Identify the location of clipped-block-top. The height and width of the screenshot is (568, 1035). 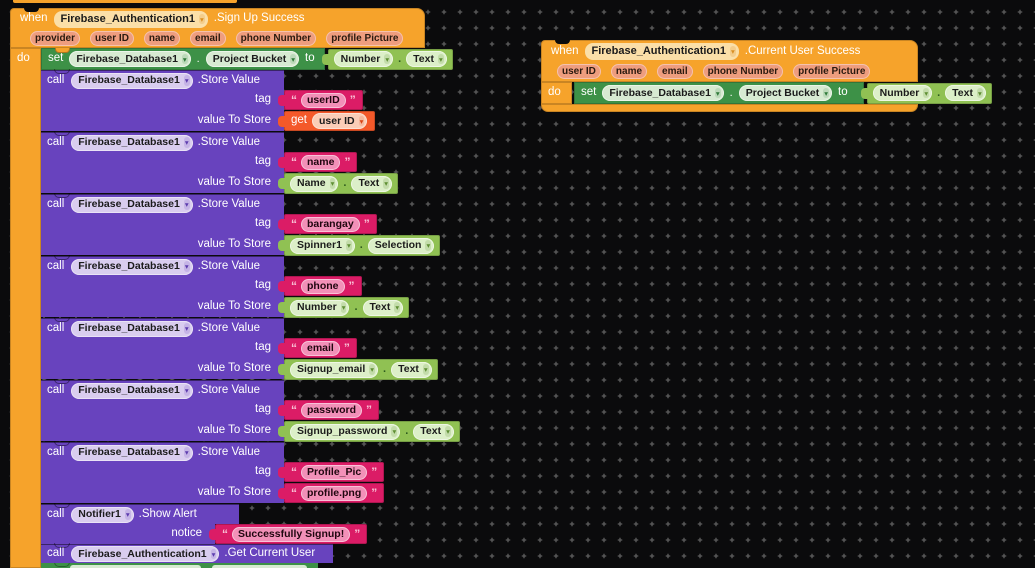
(125, 1).